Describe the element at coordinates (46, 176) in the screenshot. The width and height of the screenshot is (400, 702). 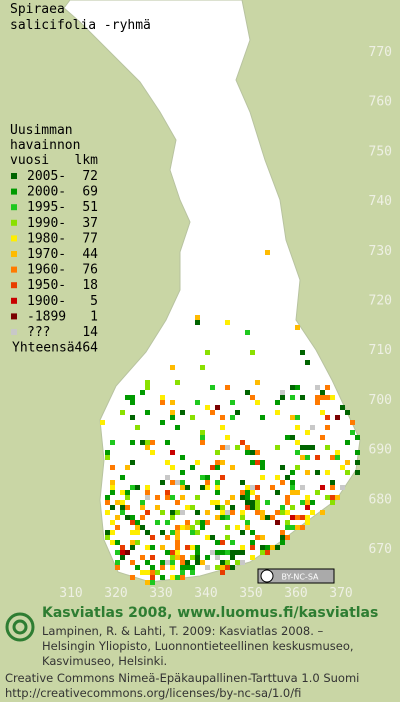
I see `legend-label: 2005-` at that location.